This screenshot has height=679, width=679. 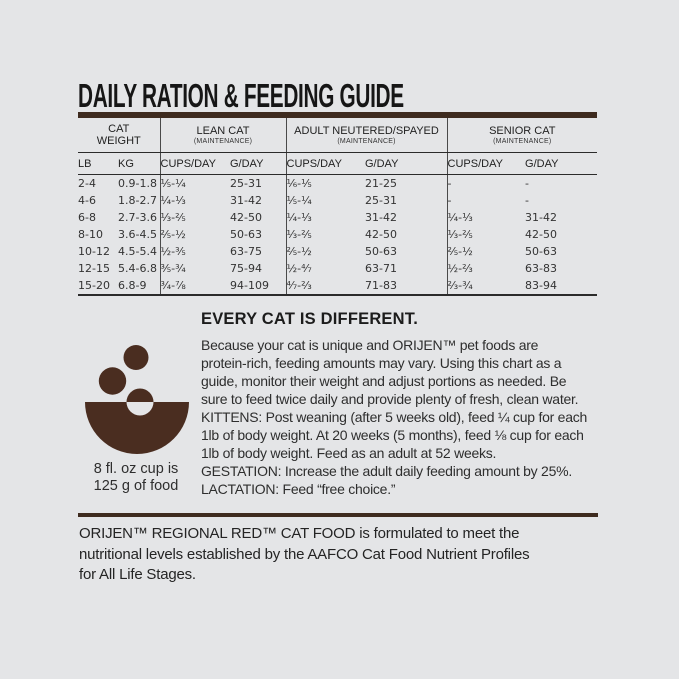 I want to click on senior-g: 31-42, so click(x=541, y=217).